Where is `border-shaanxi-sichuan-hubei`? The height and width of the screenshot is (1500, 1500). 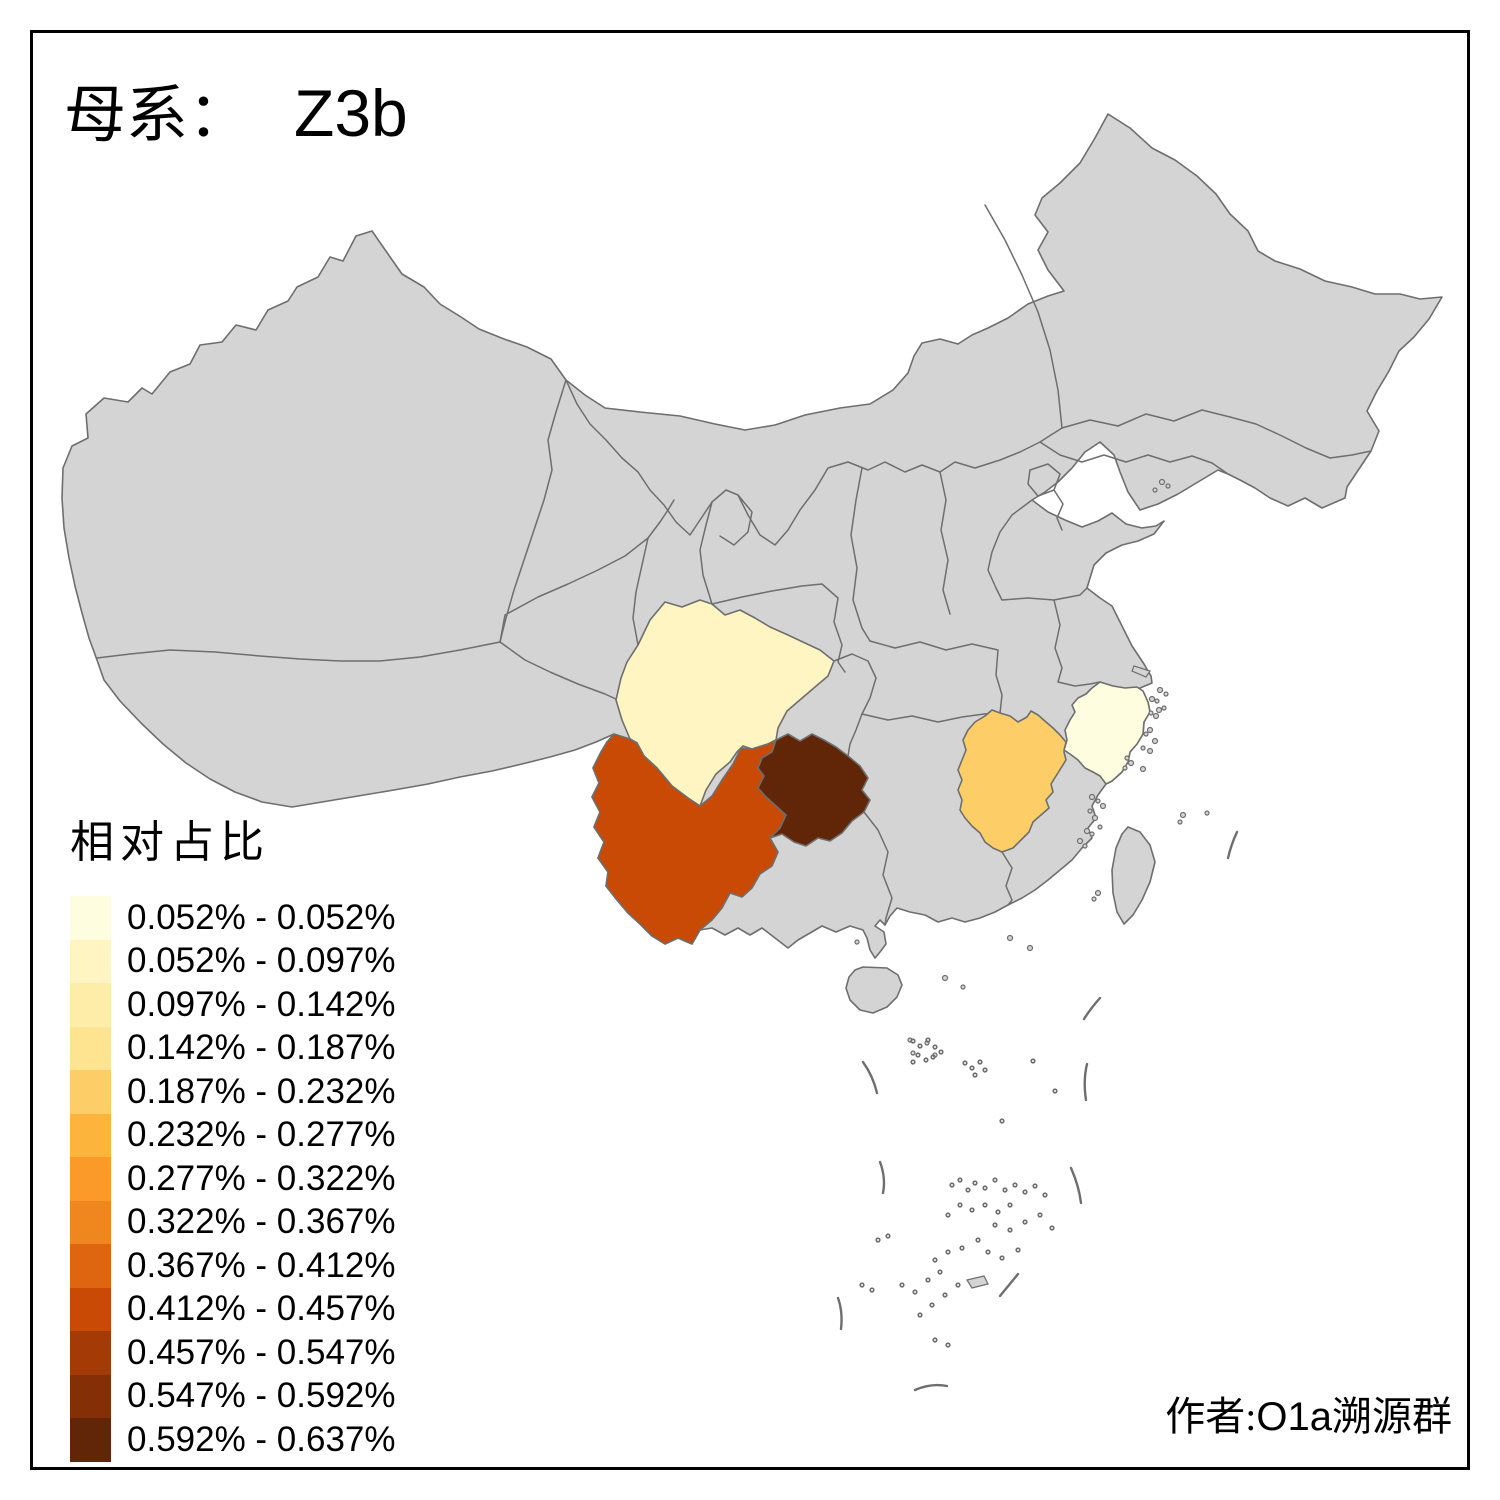 border-shaanxi-sichuan-hubei is located at coordinates (778, 628).